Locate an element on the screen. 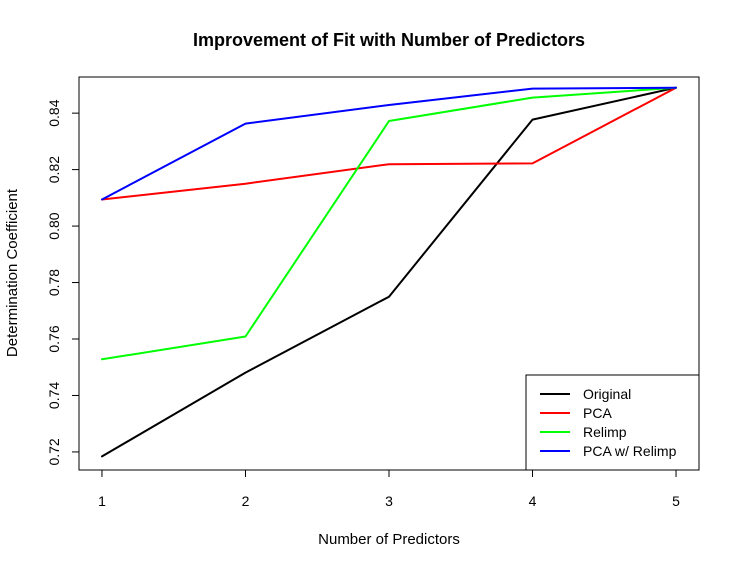  x-tick-label: 3 is located at coordinates (389, 501).